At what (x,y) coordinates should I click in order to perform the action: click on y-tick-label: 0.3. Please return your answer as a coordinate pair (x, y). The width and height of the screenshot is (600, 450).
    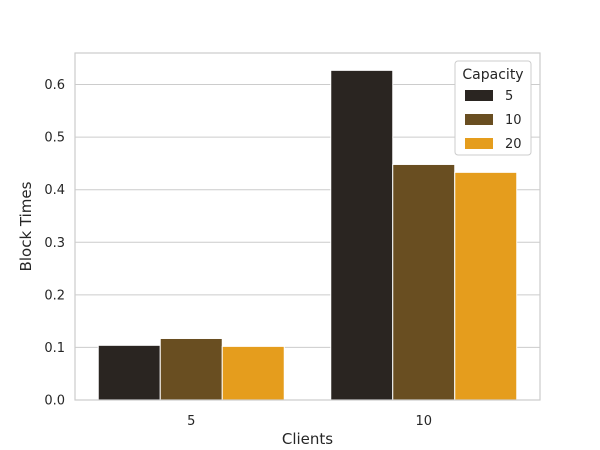
    Looking at the image, I should click on (54, 243).